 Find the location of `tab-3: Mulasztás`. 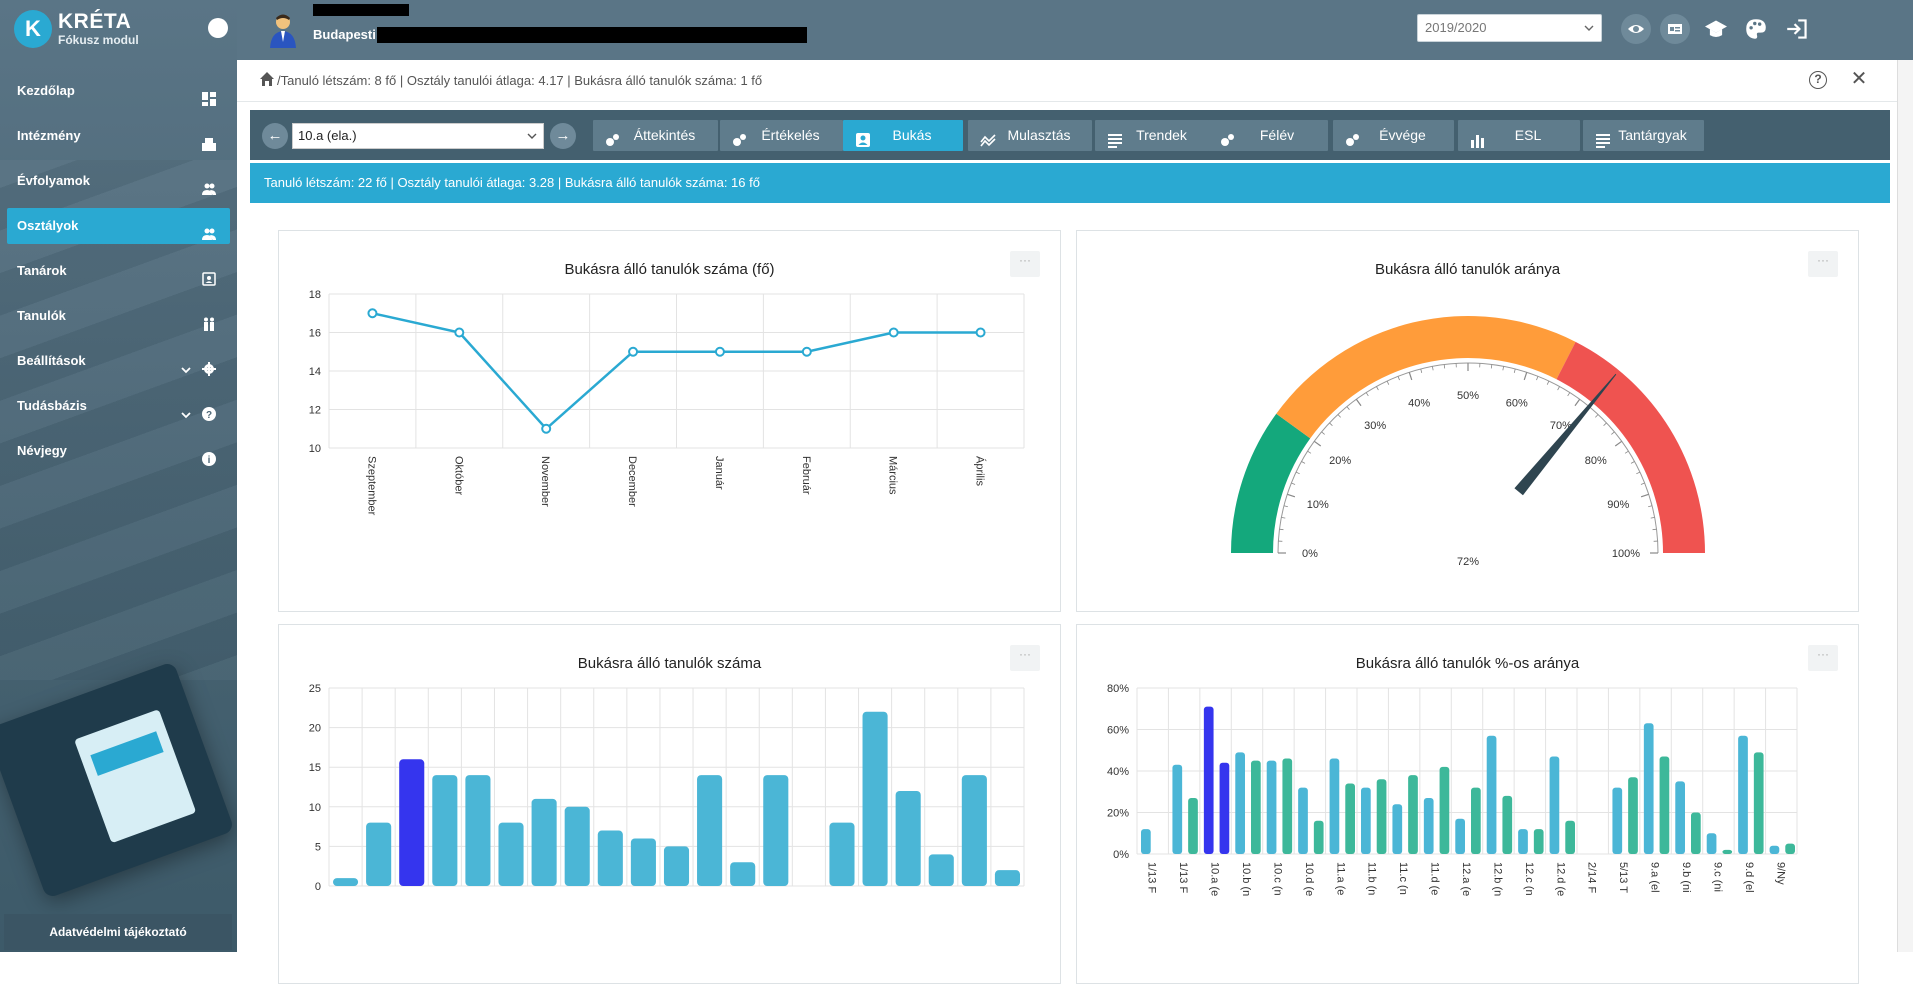

tab-3: Mulasztás is located at coordinates (1030, 135).